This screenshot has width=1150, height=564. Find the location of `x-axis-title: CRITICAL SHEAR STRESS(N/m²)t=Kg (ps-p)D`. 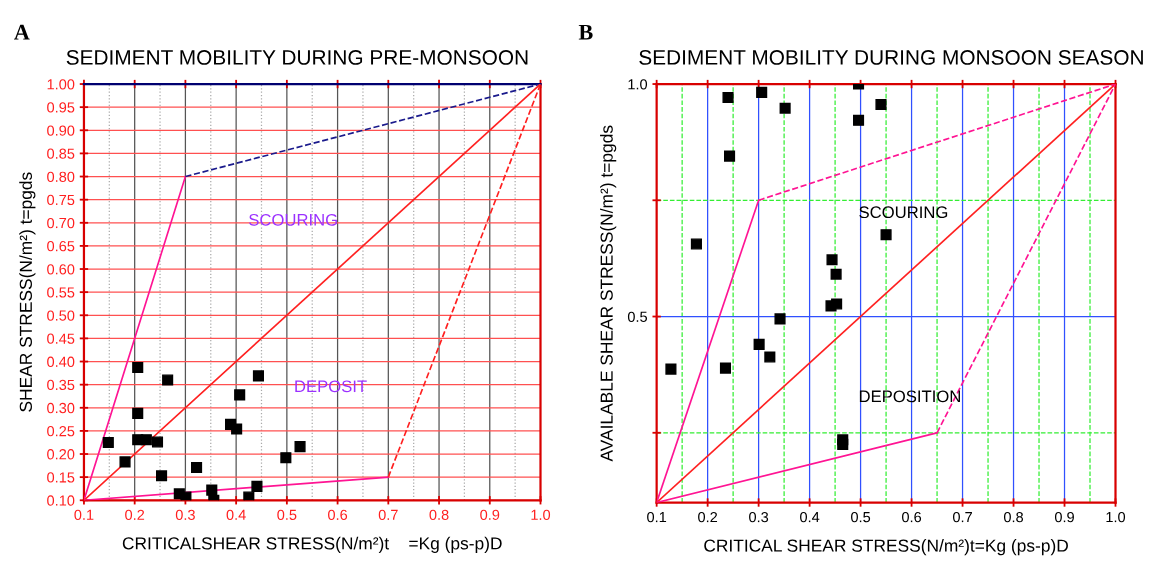

x-axis-title: CRITICAL SHEAR STRESS(N/m²)t=Kg (ps-p)D is located at coordinates (886, 547).